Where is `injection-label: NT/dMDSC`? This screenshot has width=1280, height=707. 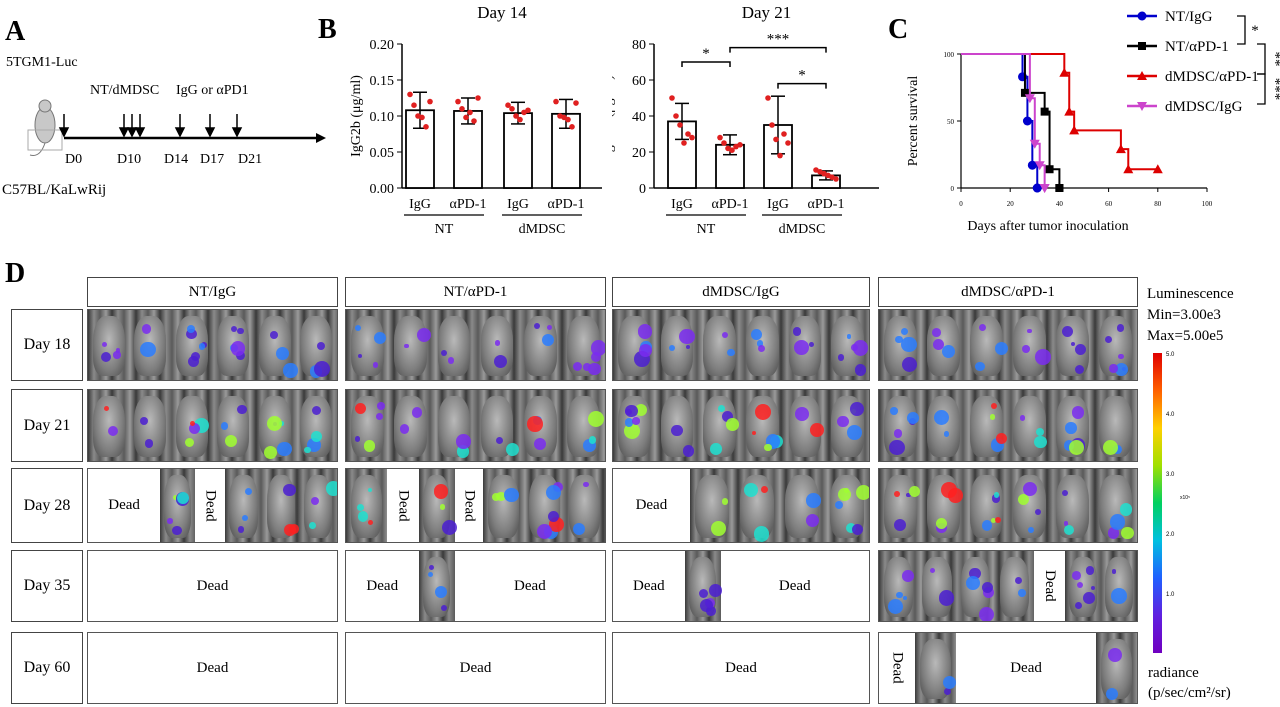
injection-label: NT/dMDSC is located at coordinates (124, 90).